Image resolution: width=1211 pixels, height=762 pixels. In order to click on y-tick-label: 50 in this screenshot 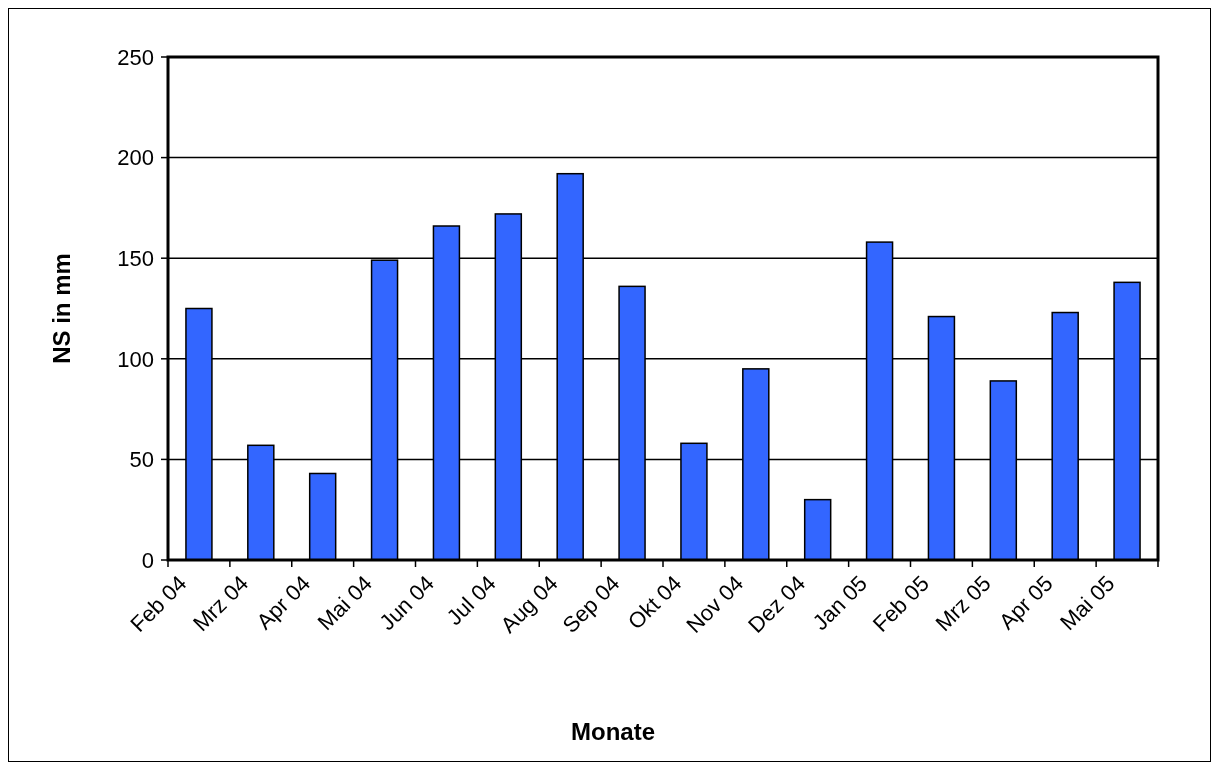, I will do `click(141, 460)`.